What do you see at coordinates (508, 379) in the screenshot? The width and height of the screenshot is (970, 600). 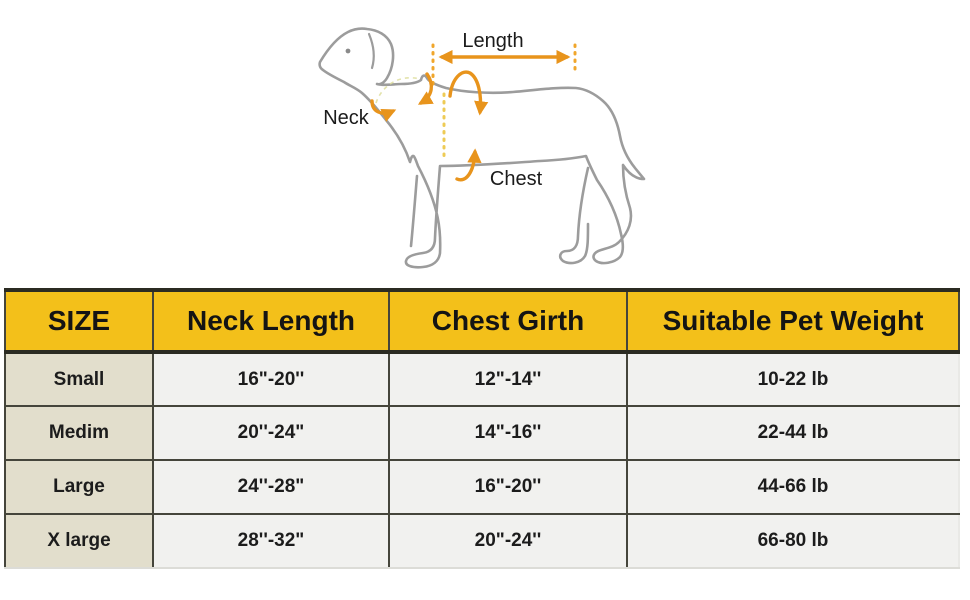 I see `chest-cell: 12"-14''` at bounding box center [508, 379].